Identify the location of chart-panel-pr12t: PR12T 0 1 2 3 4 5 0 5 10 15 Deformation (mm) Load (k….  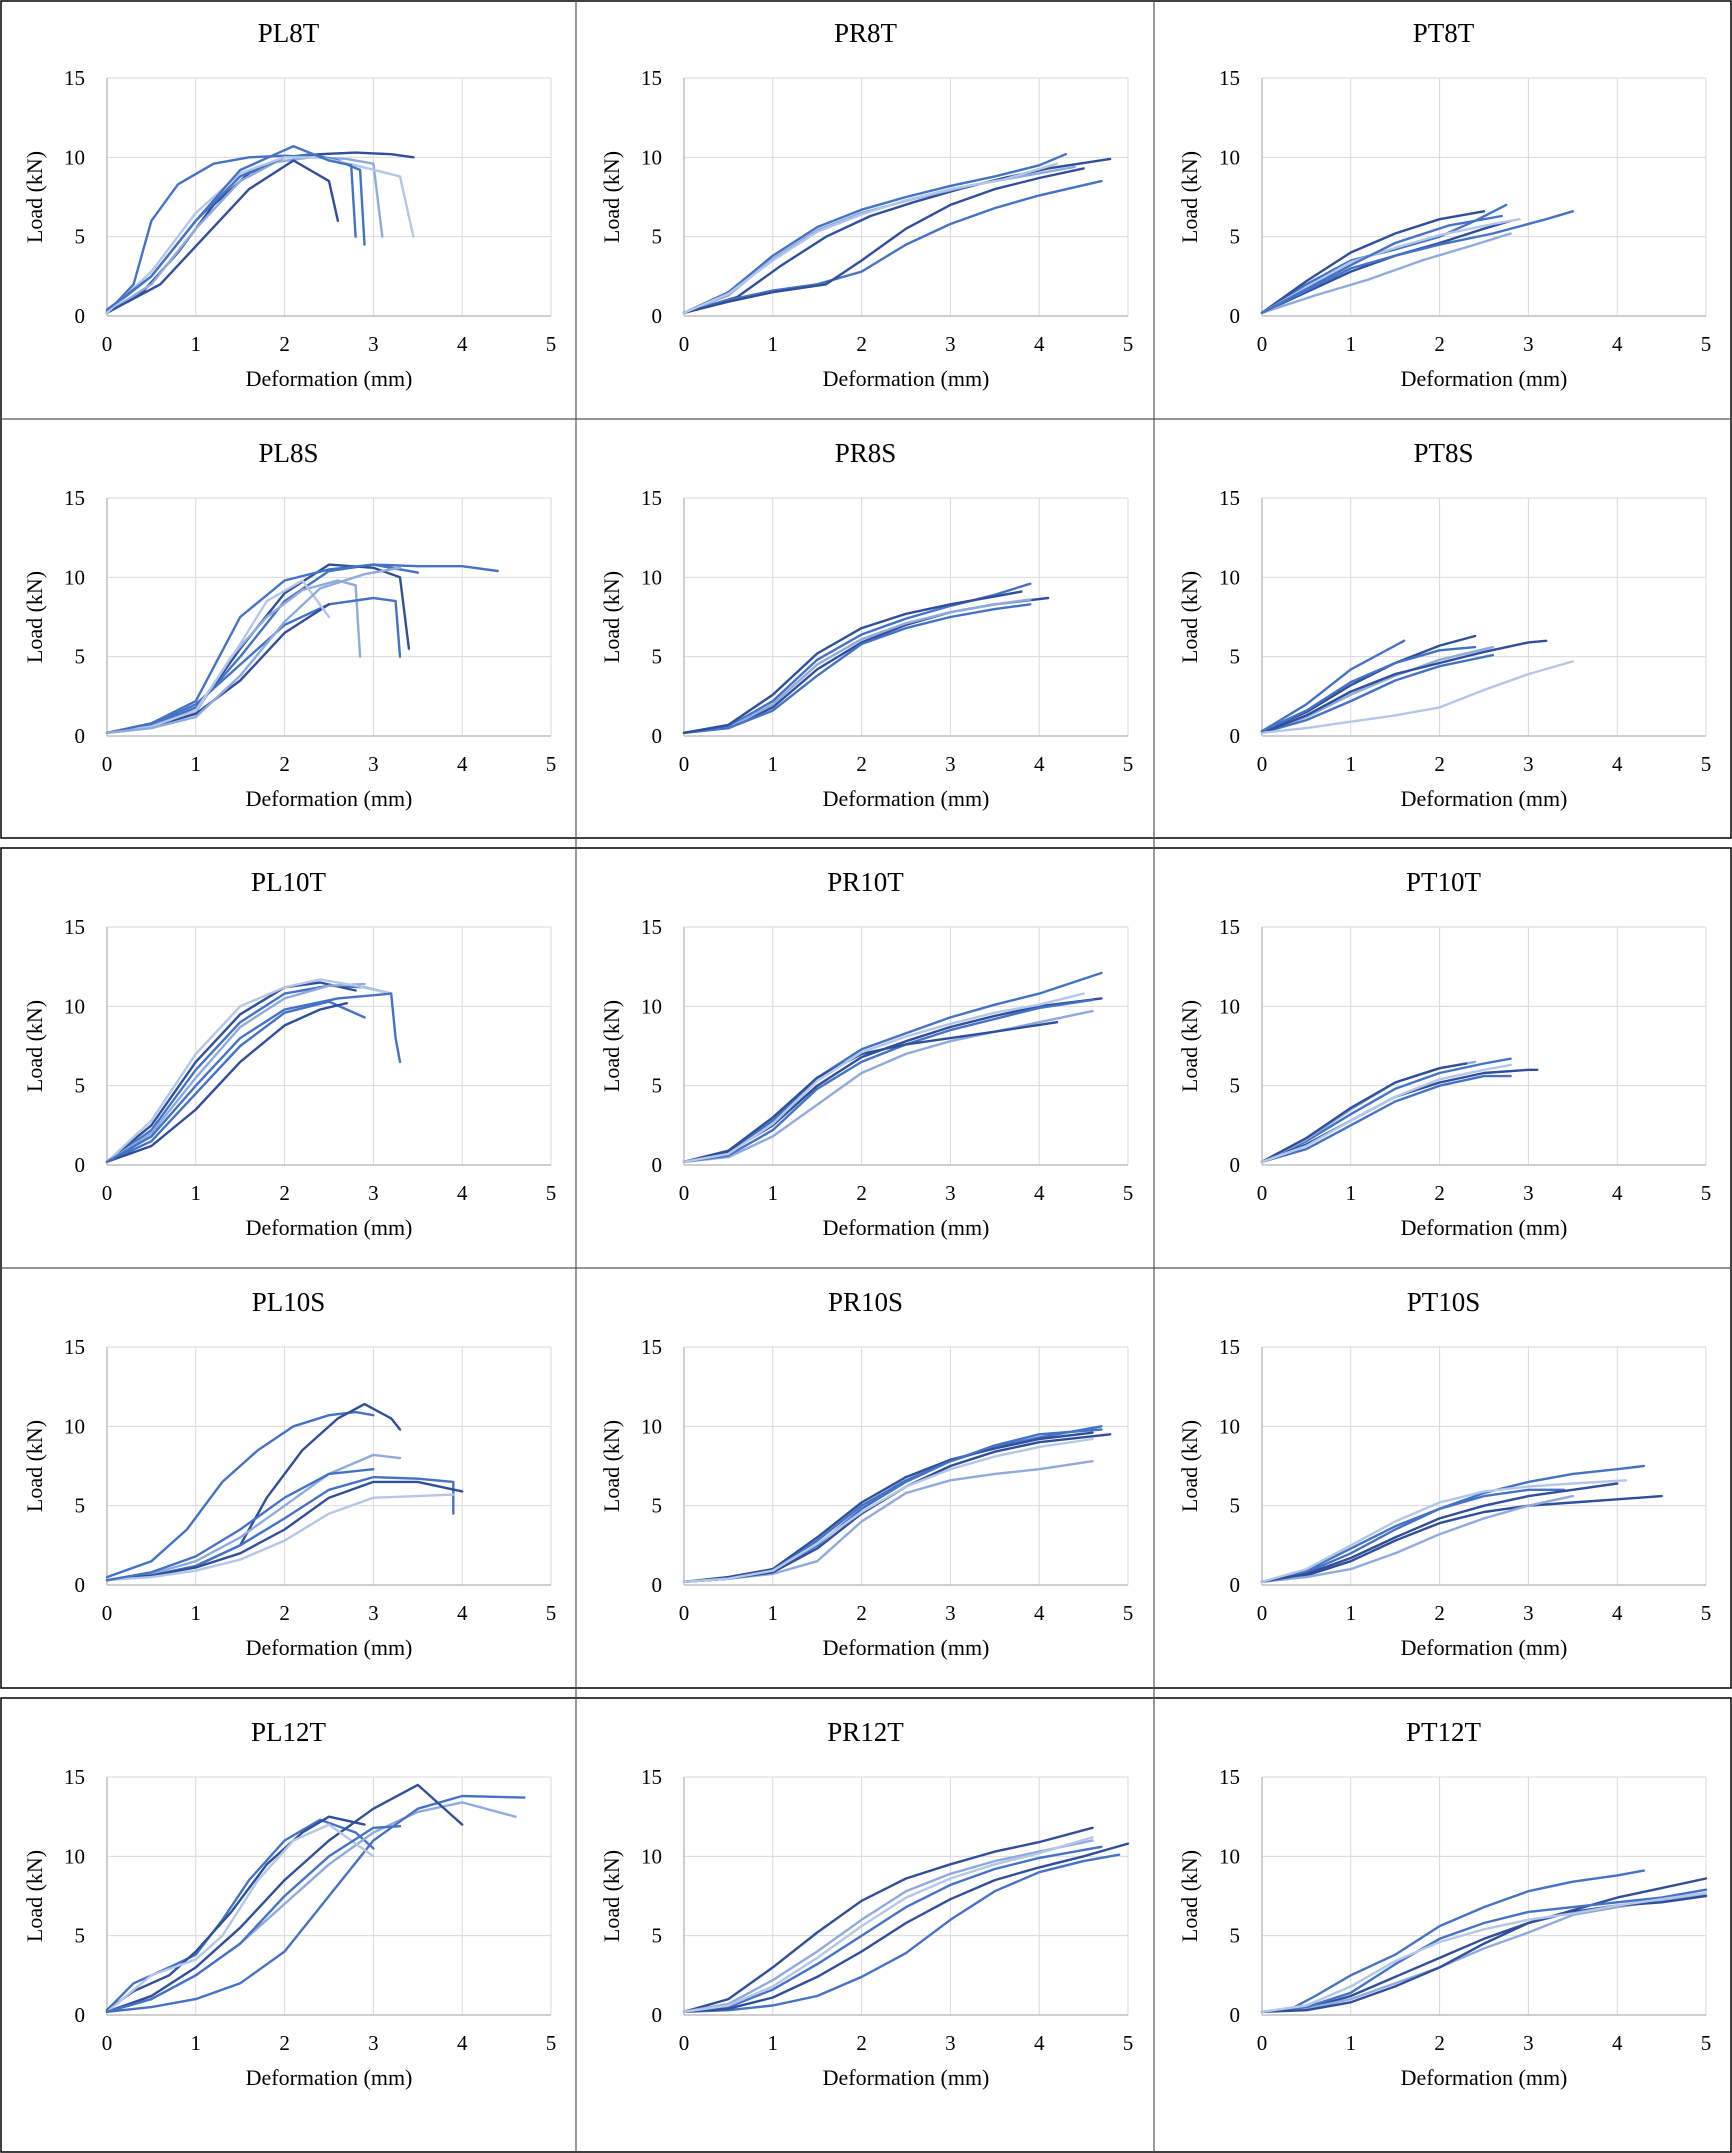
(866, 1903).